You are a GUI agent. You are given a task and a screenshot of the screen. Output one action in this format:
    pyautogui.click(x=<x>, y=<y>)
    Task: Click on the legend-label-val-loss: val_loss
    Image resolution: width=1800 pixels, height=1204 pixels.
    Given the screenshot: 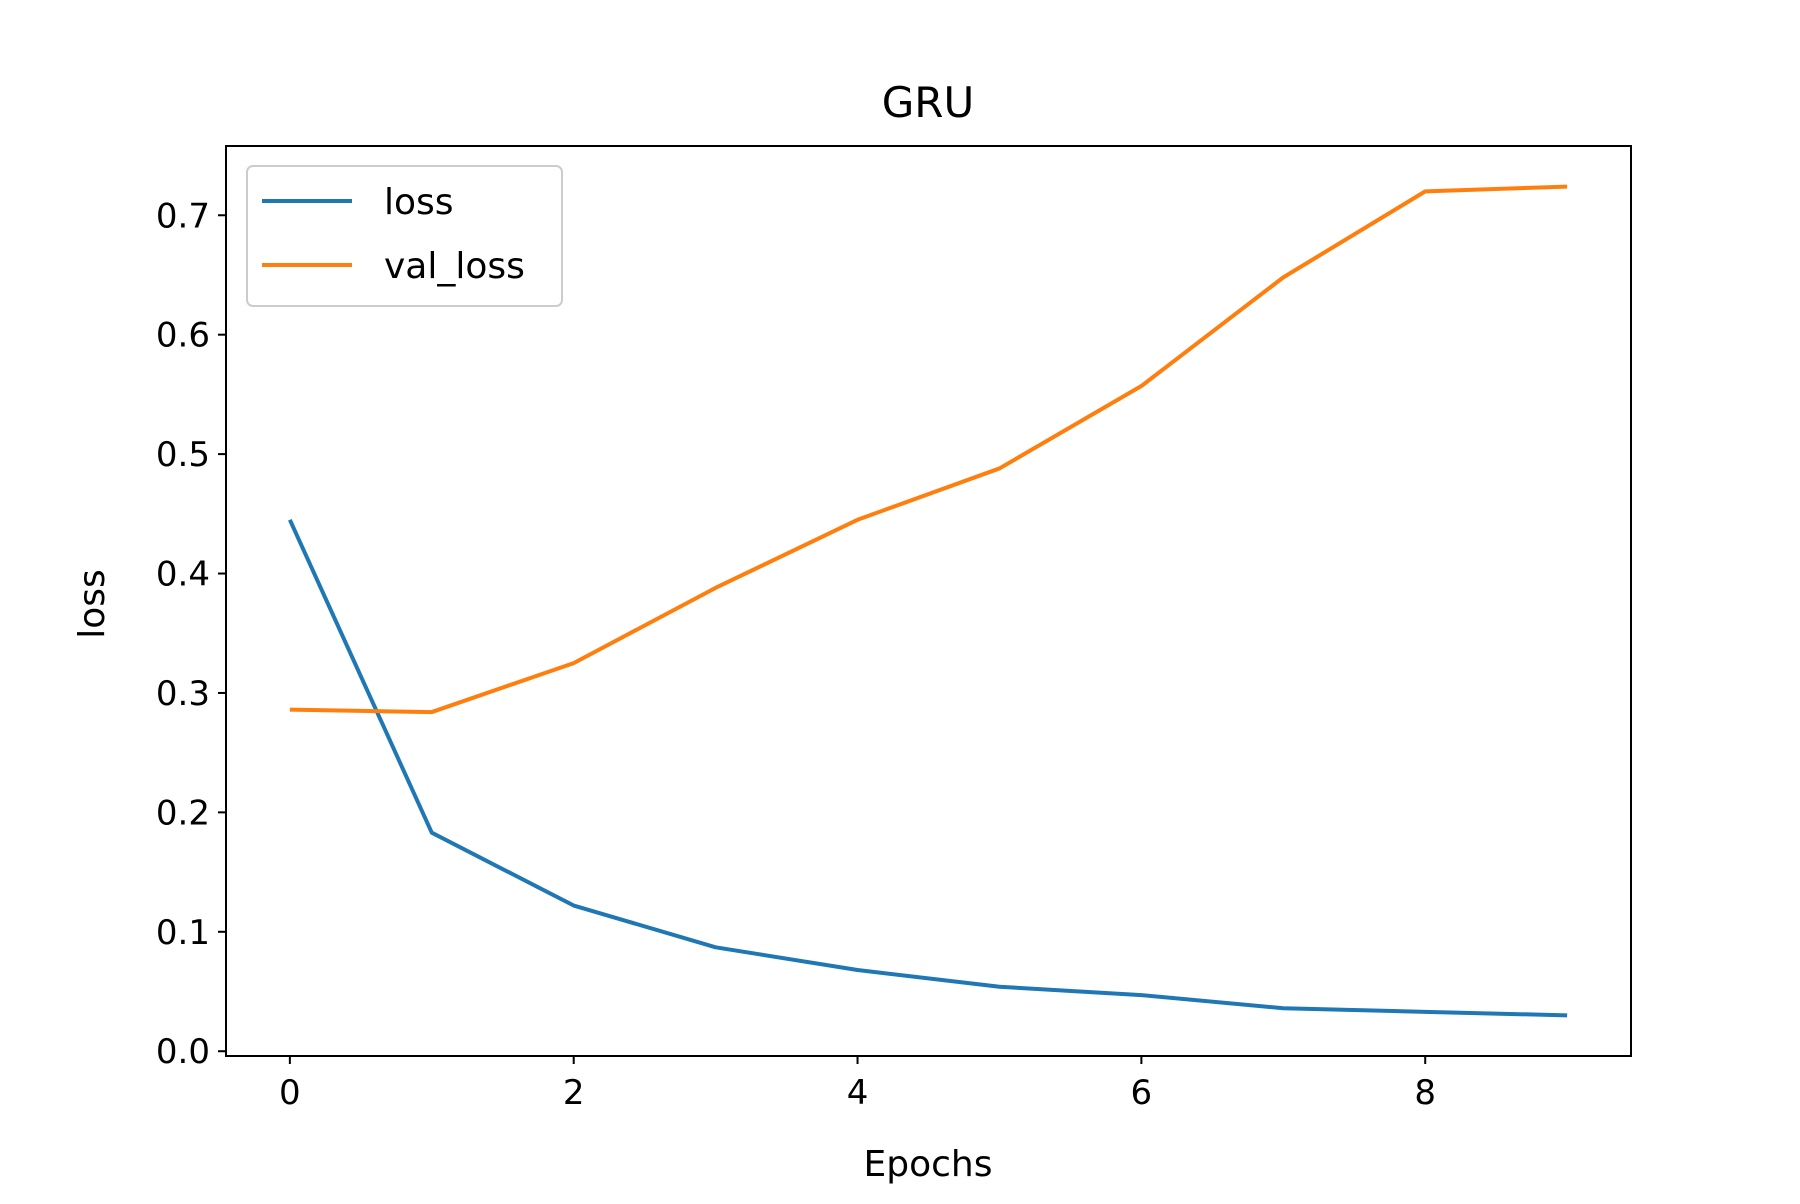 What is the action you would take?
    pyautogui.click(x=454, y=266)
    